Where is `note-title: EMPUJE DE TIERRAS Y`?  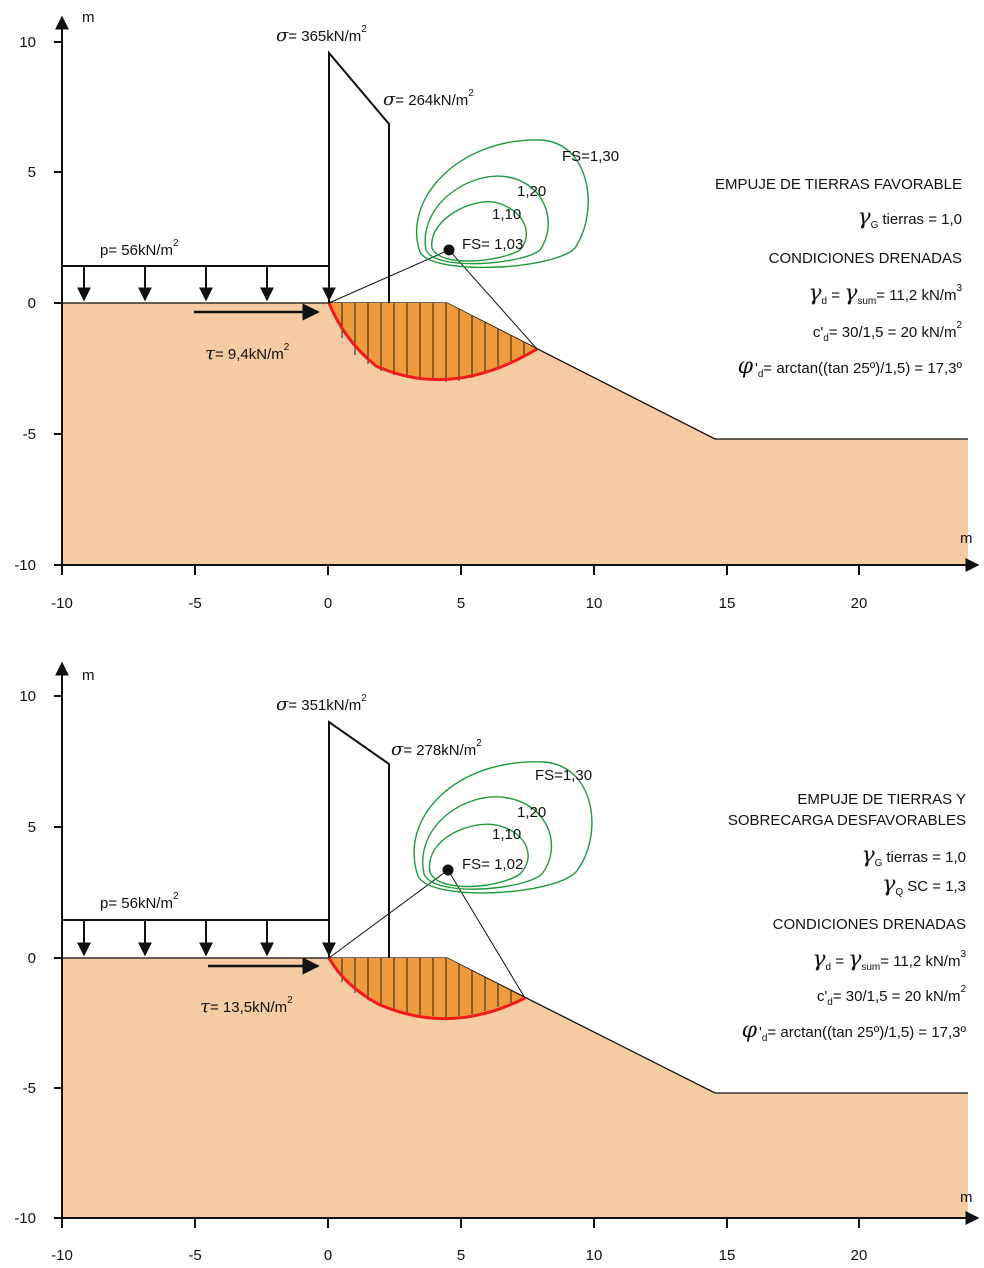
note-title: EMPUJE DE TIERRAS Y is located at coordinates (881, 799).